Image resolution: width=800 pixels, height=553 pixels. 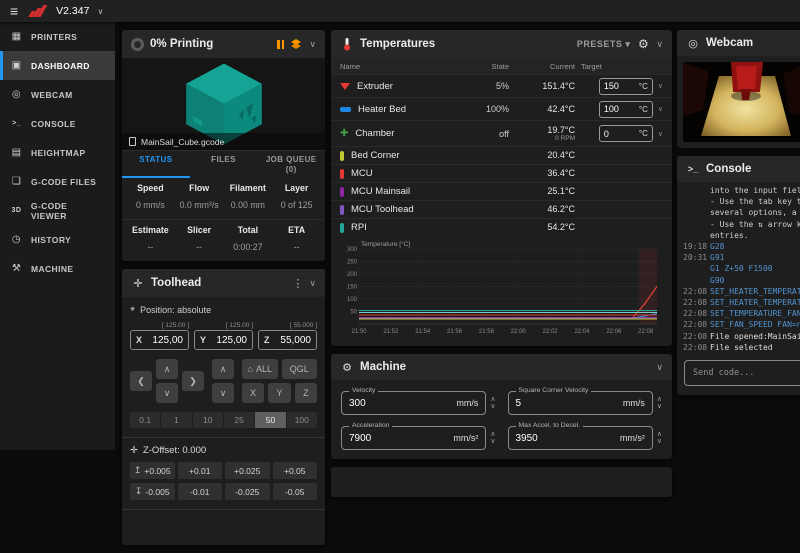 I want to click on z-offset-down-0.05-button: -0.05, so click(x=295, y=491).